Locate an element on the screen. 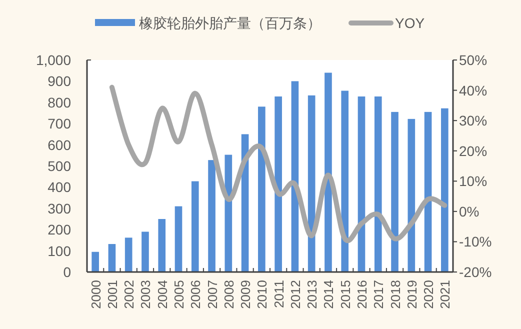 The image size is (521, 329). y-tick-label: 800 is located at coordinates (60, 102).